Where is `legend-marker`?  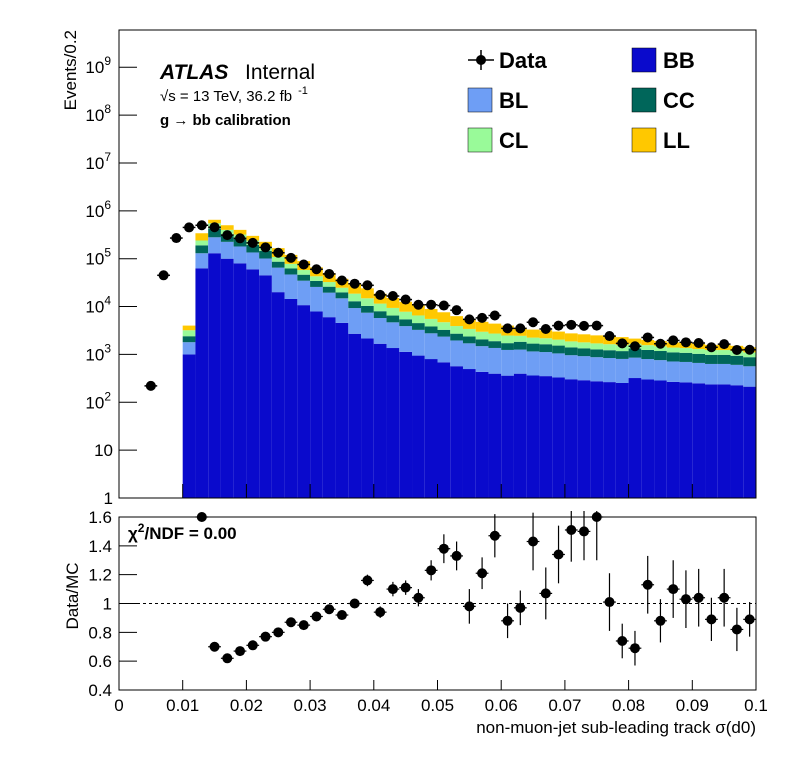
legend-marker is located at coordinates (481, 60).